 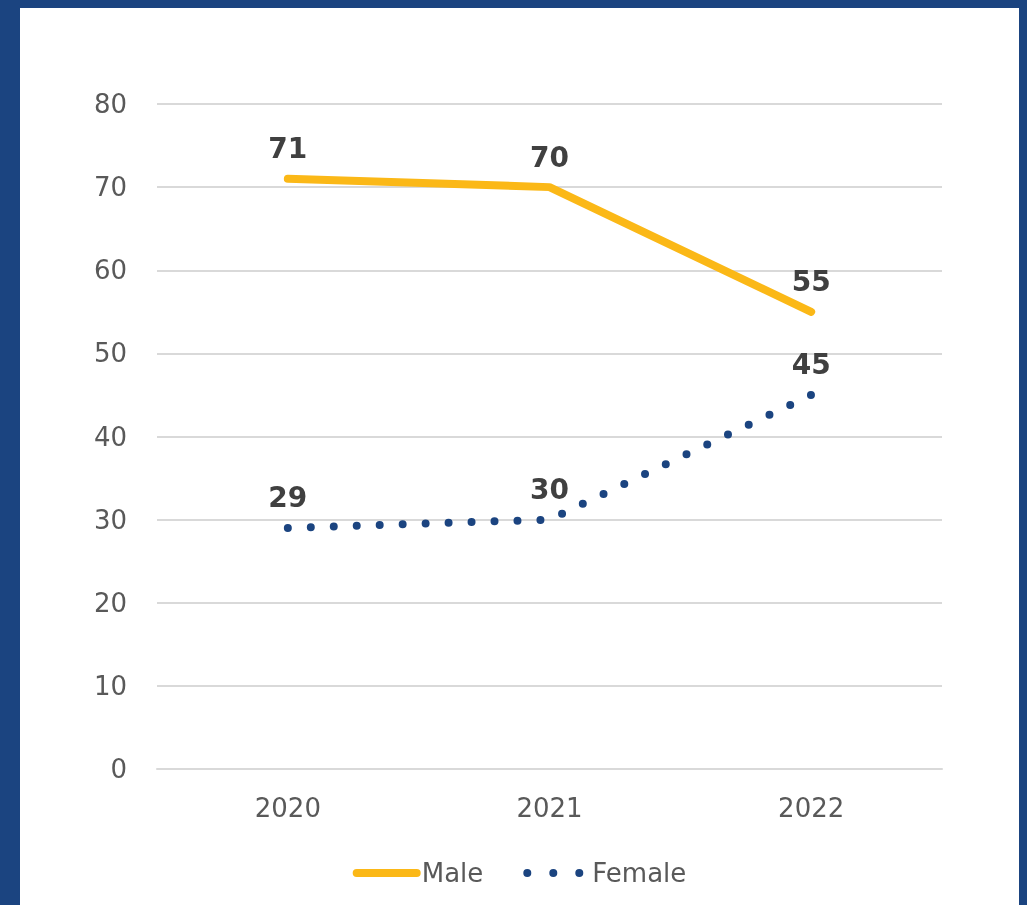 What do you see at coordinates (288, 149) in the screenshot?
I see `data-label: 71` at bounding box center [288, 149].